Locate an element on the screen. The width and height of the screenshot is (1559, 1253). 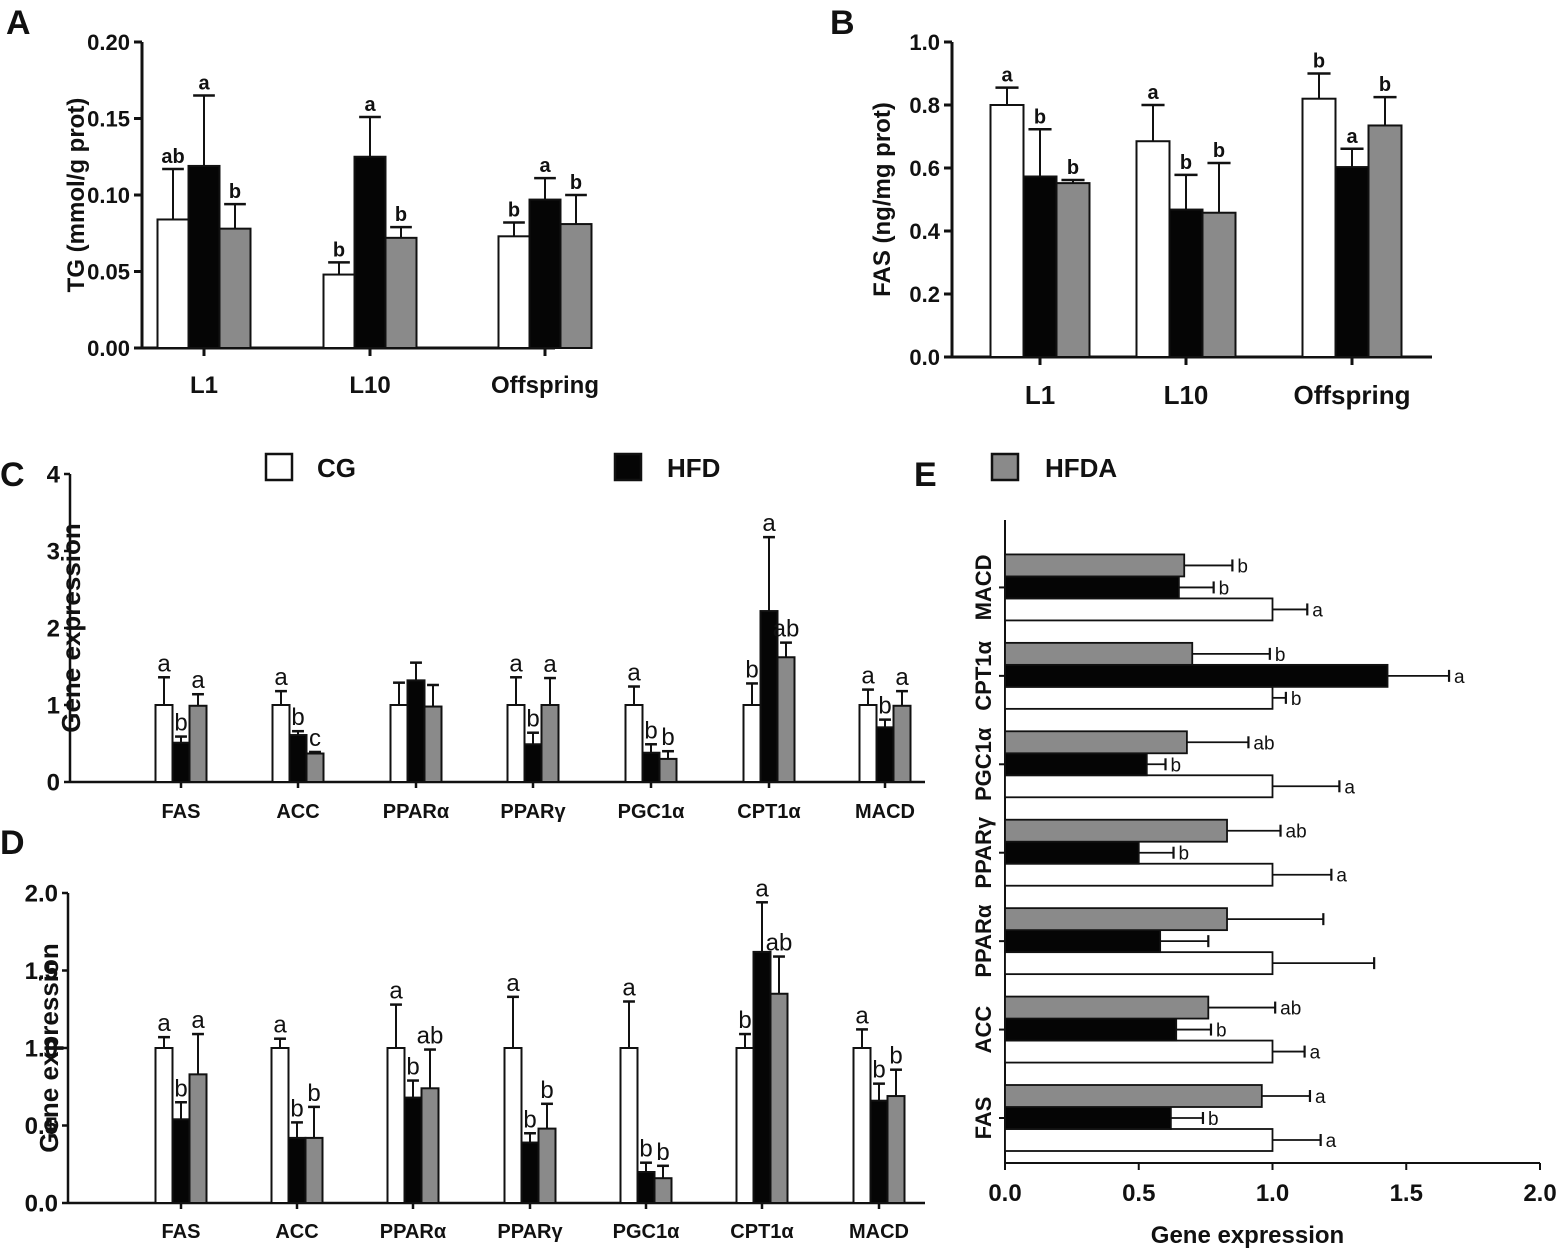
y-tick-label-macd: MACD is located at coordinates (983, 587).